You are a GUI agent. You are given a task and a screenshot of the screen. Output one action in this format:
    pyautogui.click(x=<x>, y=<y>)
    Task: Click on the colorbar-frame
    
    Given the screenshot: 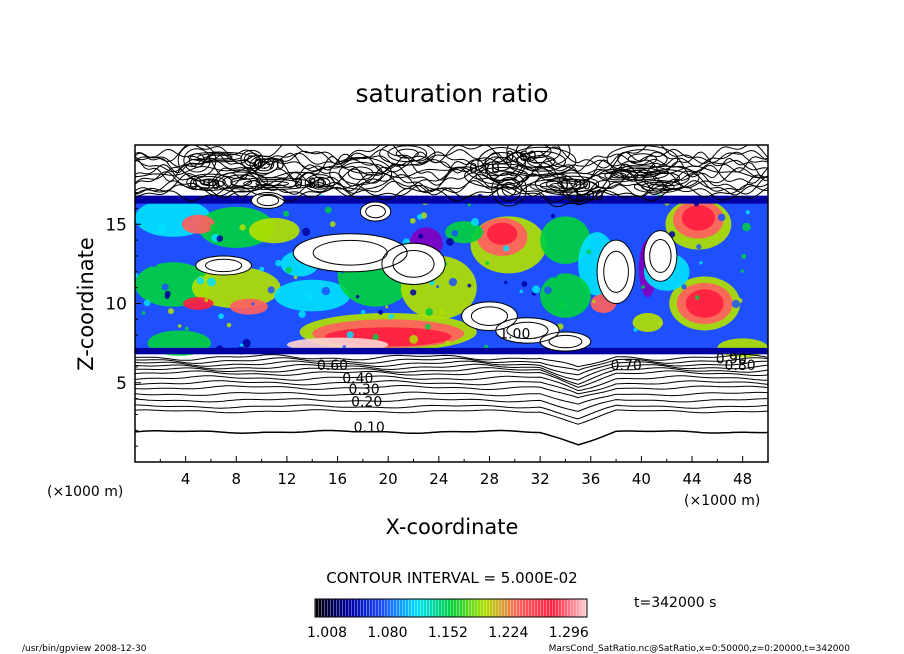 What is the action you would take?
    pyautogui.click(x=451, y=608)
    